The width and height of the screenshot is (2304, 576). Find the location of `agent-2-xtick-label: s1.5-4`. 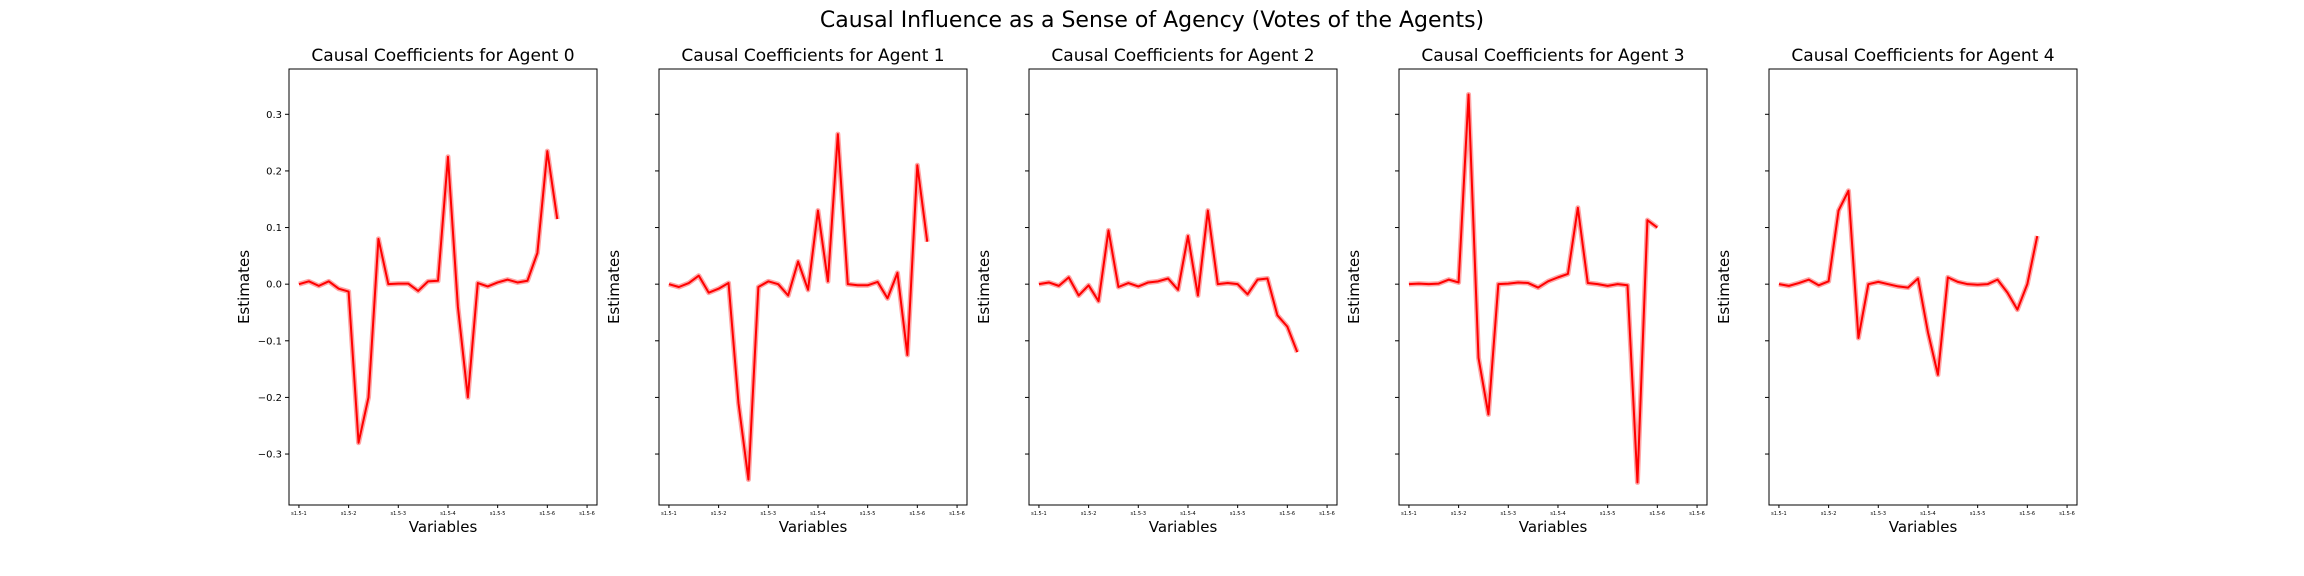

agent-2-xtick-label: s1.5-4 is located at coordinates (1188, 514).